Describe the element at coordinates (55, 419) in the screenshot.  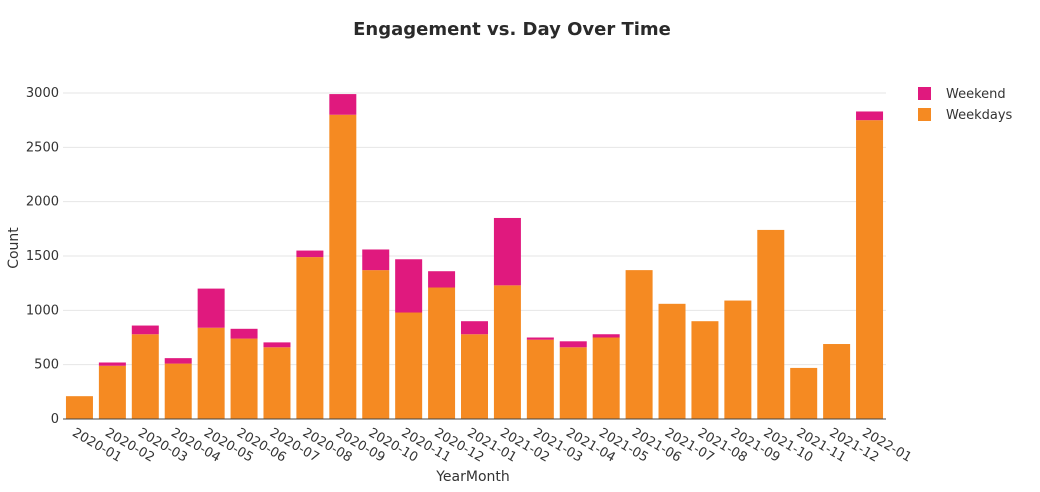
I see `y-tick-label: 0` at that location.